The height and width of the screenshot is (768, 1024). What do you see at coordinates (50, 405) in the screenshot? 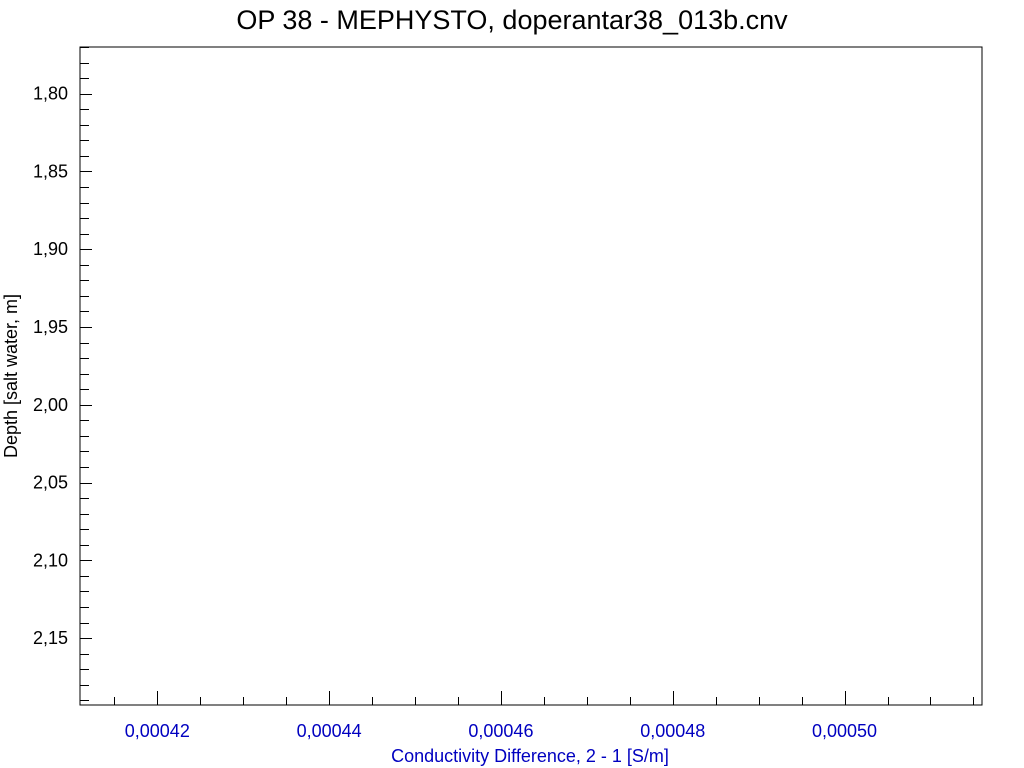
I see `y-tick-label: 2,00` at bounding box center [50, 405].